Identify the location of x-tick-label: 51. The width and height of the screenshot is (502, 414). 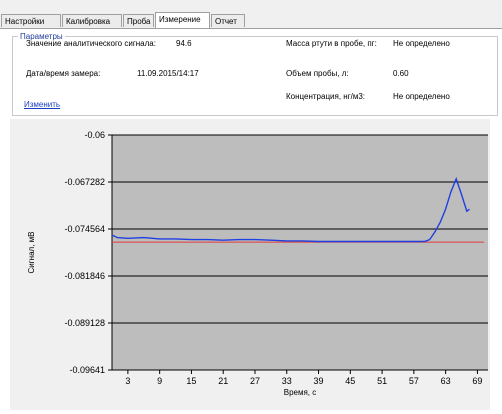
(382, 381).